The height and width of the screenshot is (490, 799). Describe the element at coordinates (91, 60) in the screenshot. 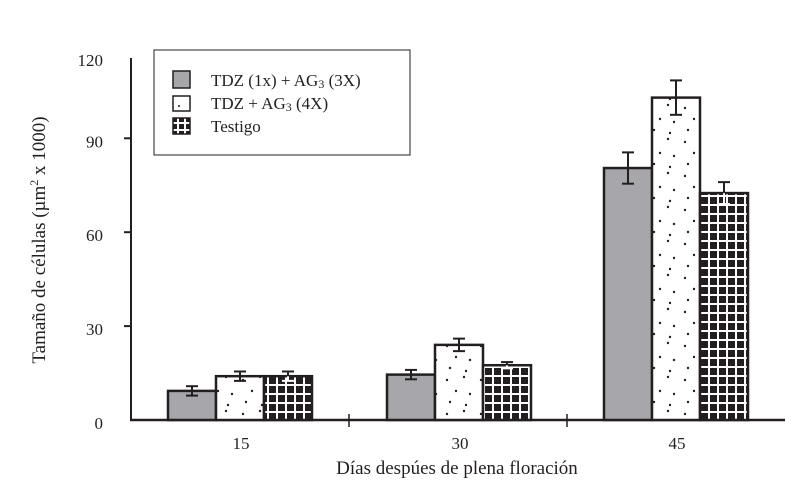

I see `y-tick-label: 120` at that location.